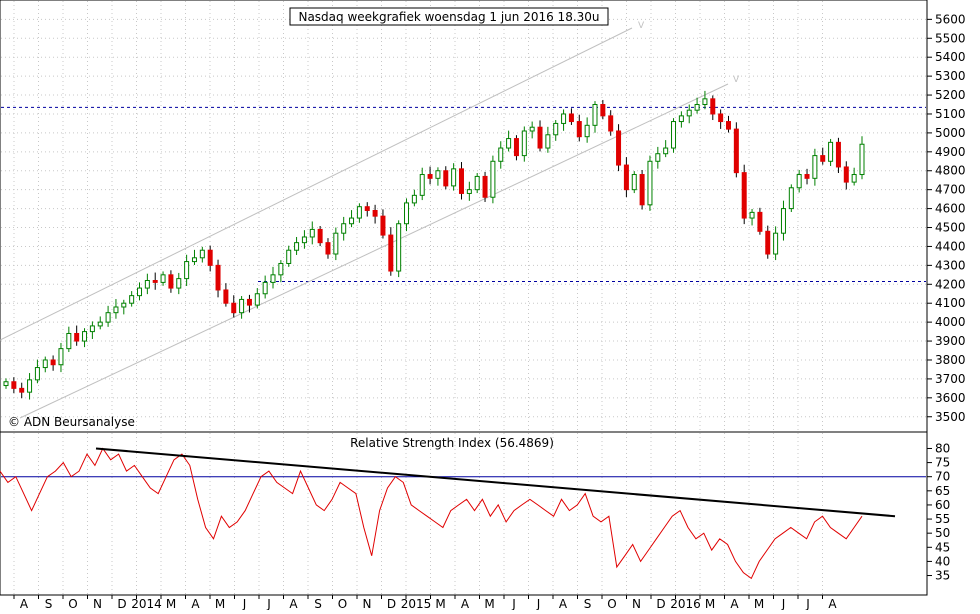  I want to click on rsi-title: Relative Strength Index (56.4869), so click(452, 443).